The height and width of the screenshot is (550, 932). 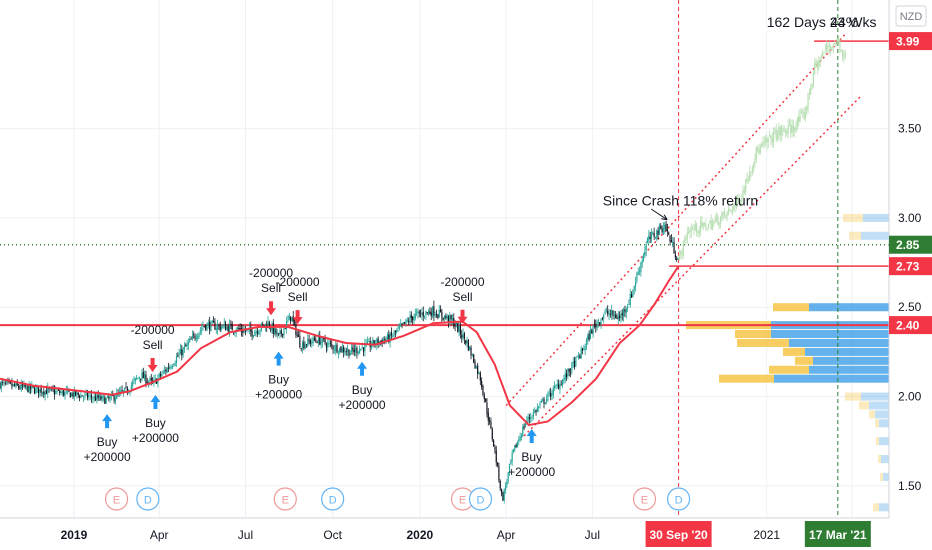 I want to click on volume-bar-down, so click(x=884, y=507).